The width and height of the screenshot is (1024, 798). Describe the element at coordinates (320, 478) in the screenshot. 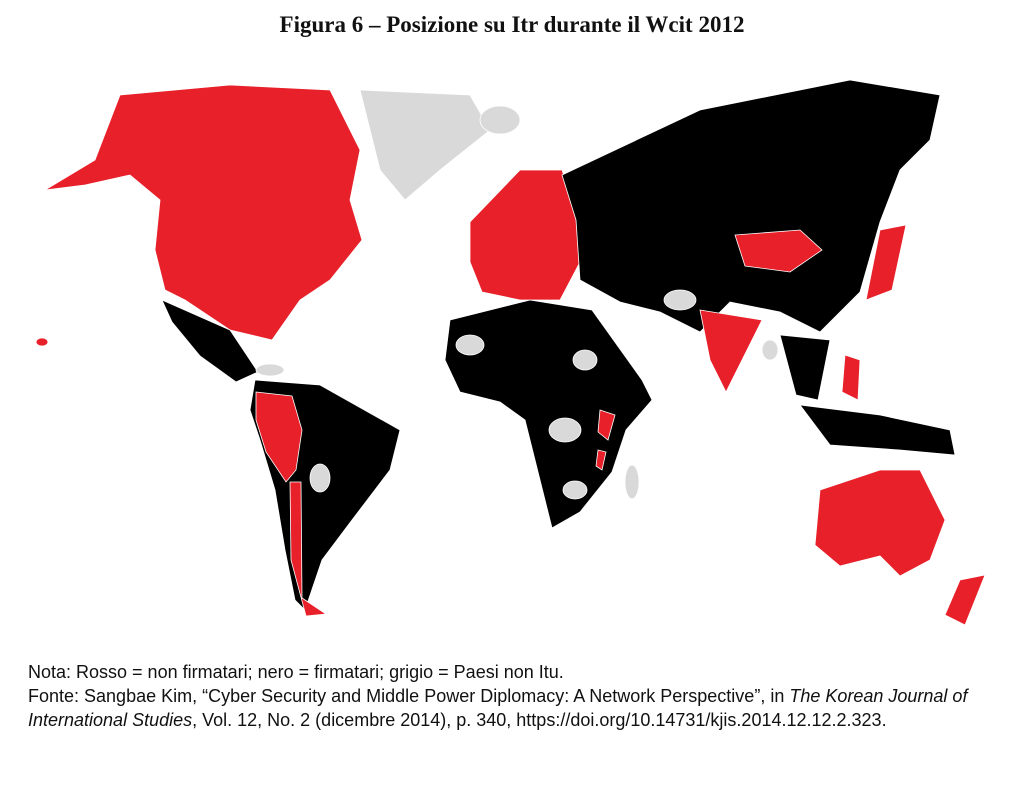

I see `paraguay` at that location.